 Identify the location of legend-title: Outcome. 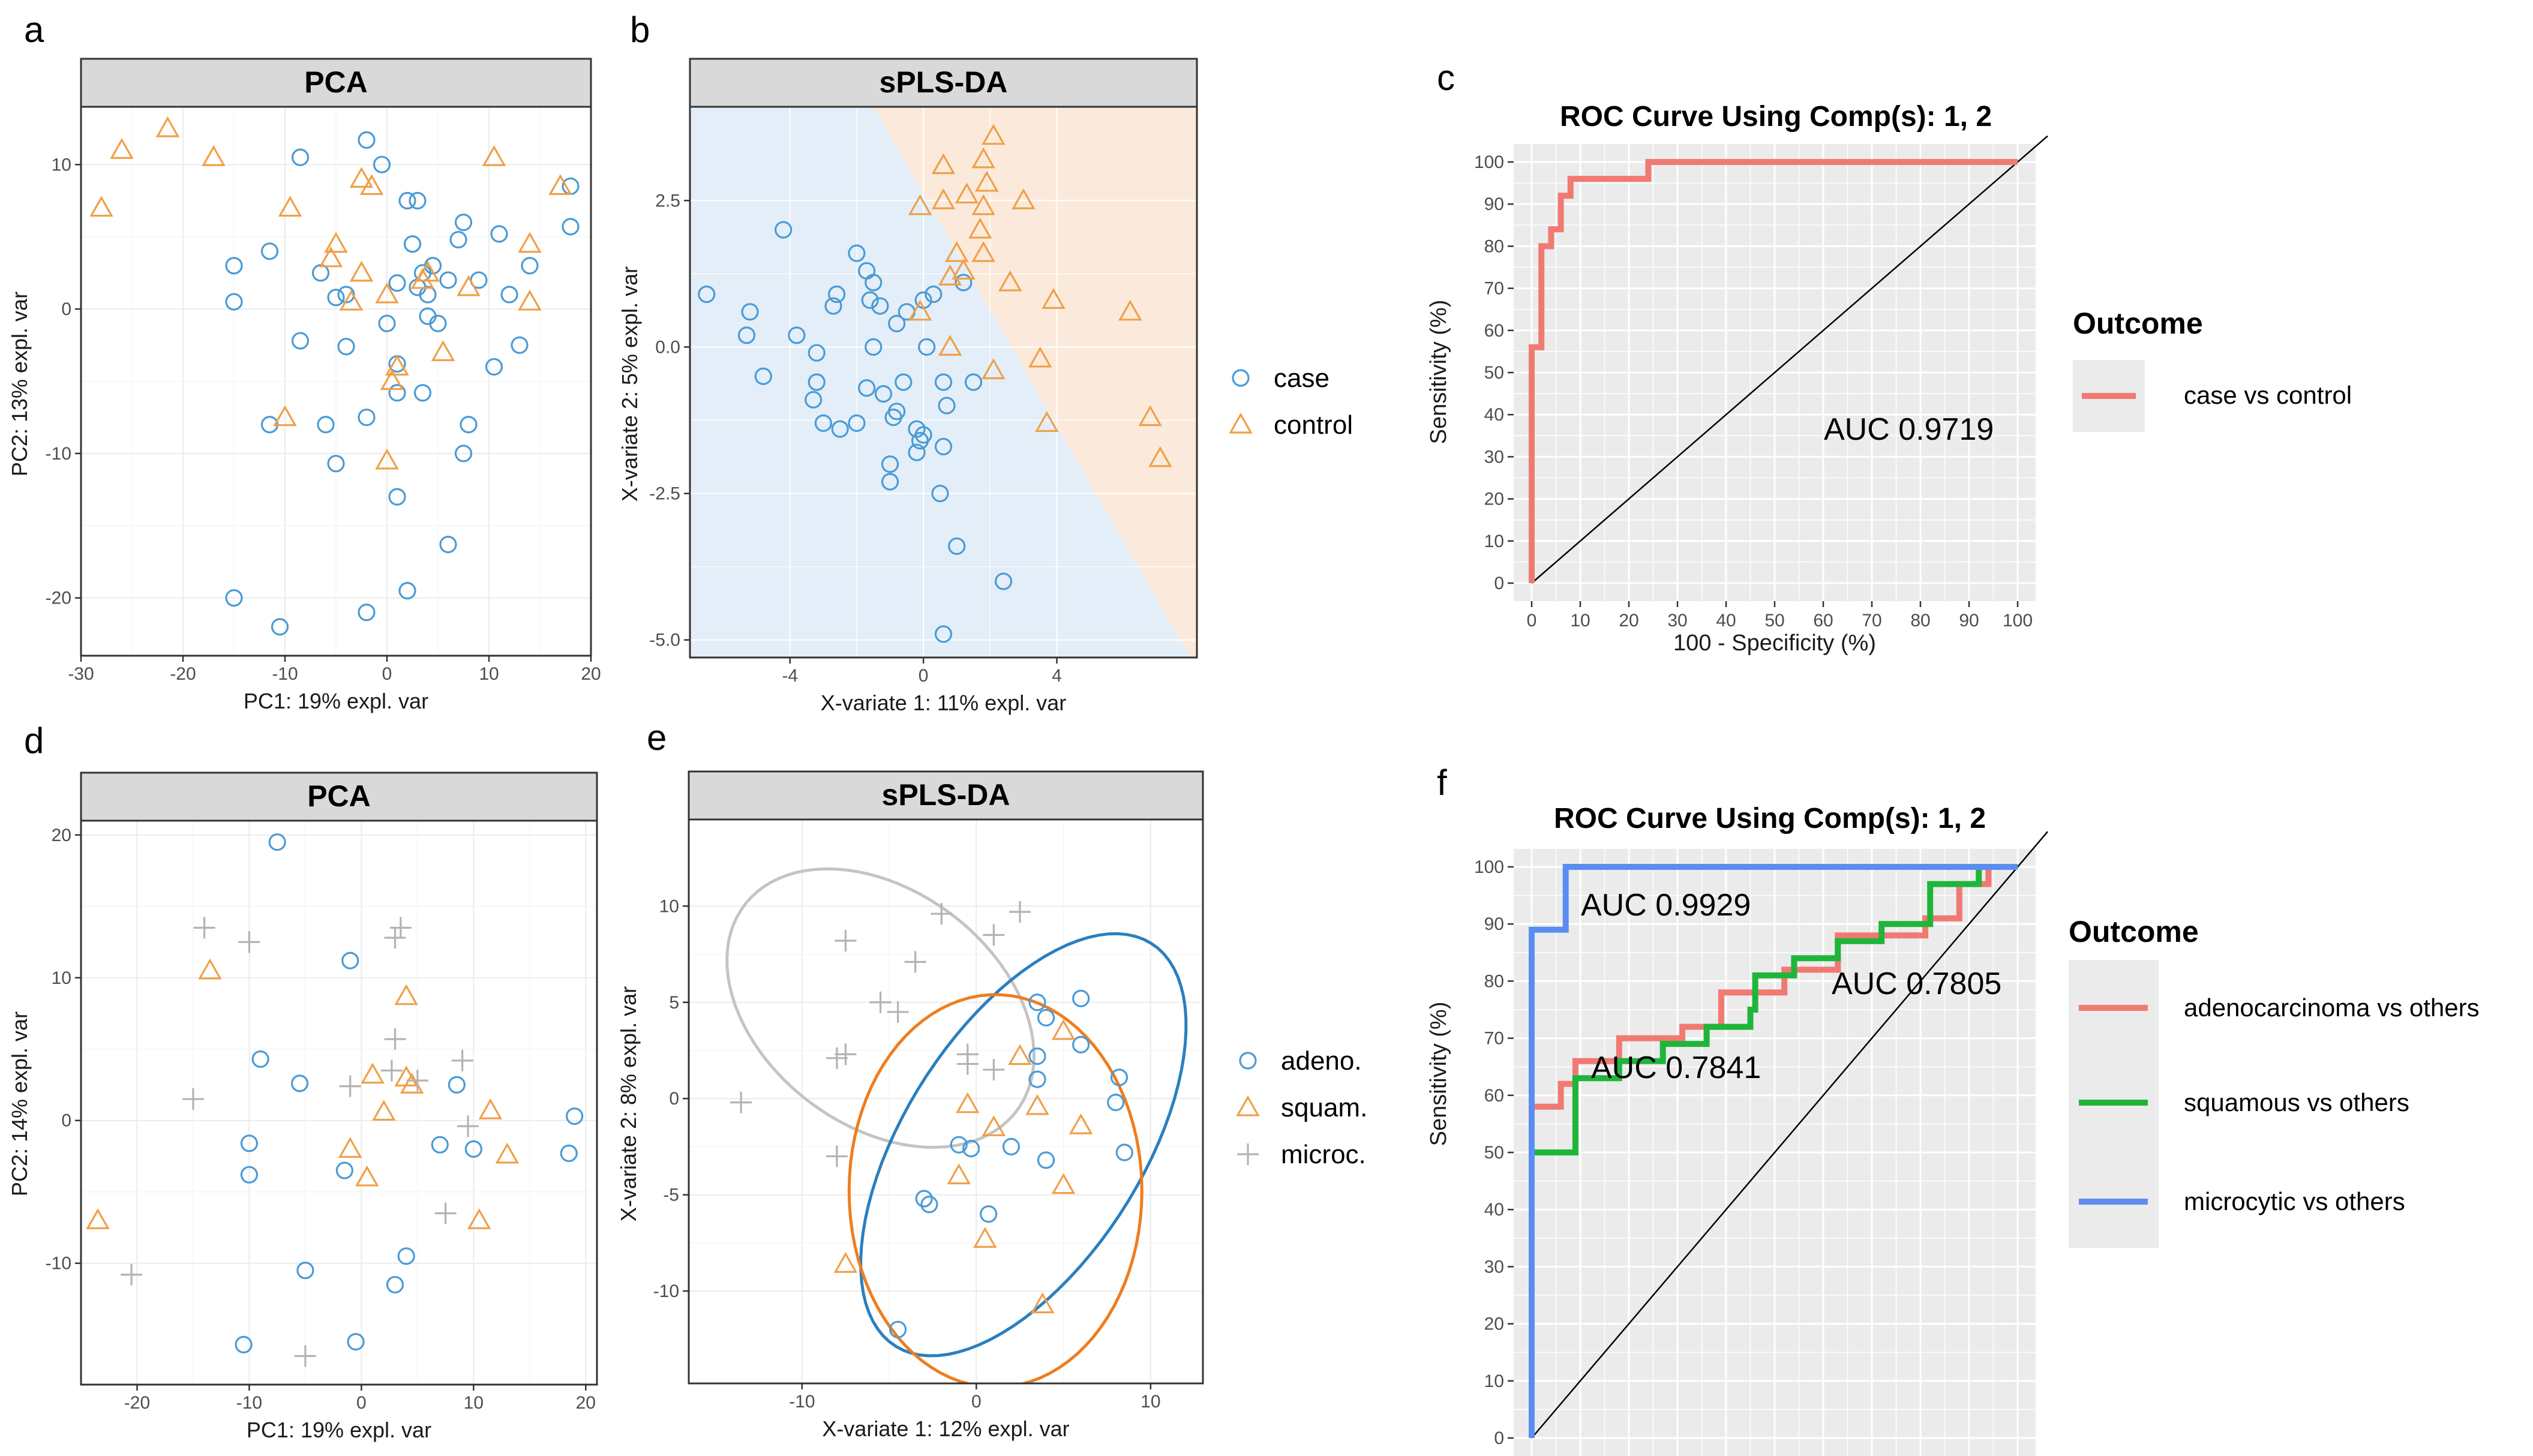
(2134, 932).